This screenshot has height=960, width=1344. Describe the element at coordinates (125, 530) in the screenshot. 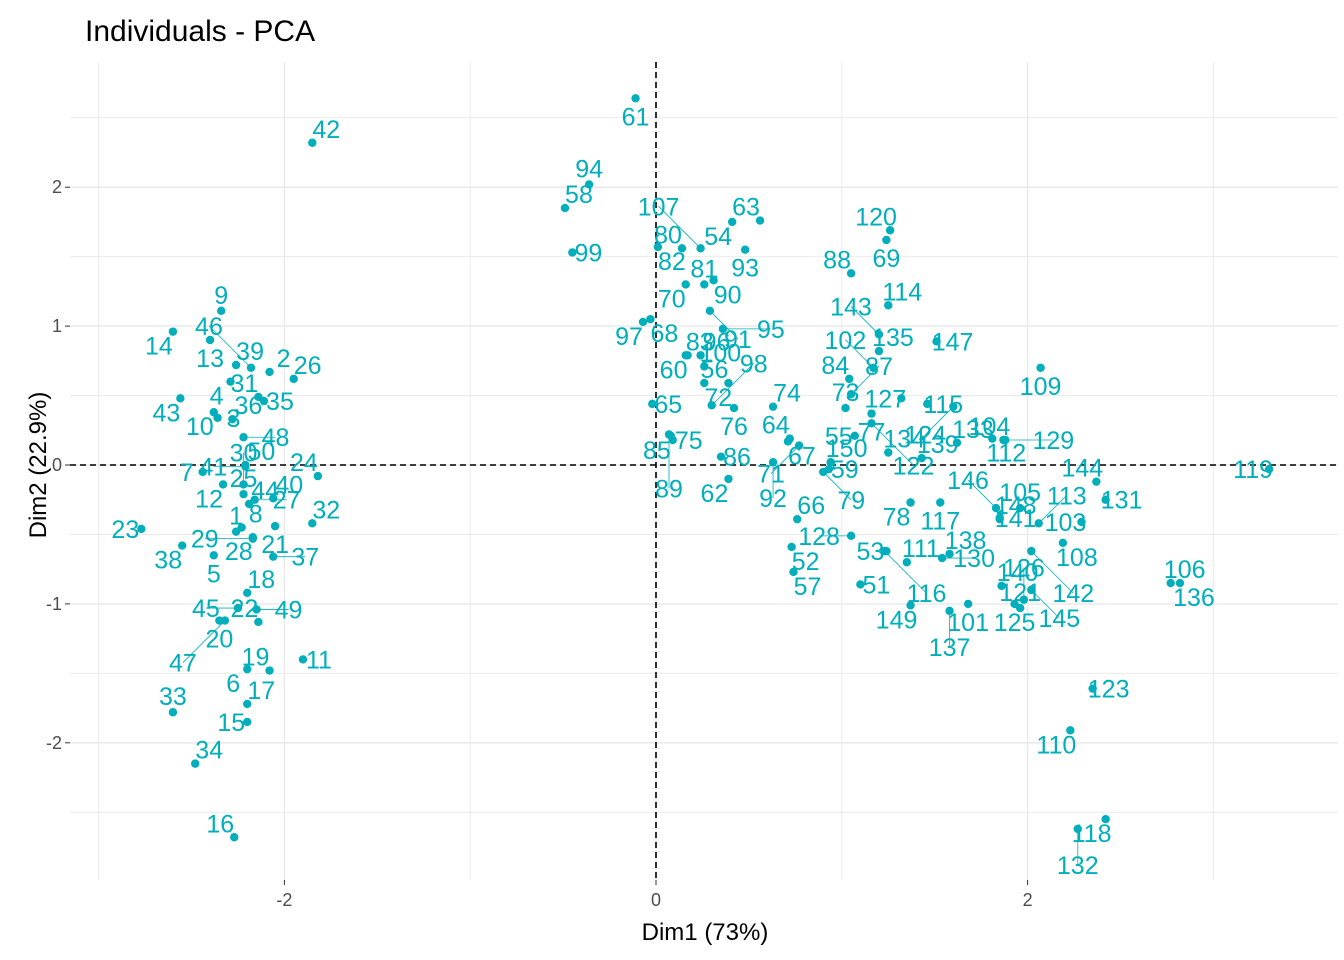

I see `point-label: 23` at that location.